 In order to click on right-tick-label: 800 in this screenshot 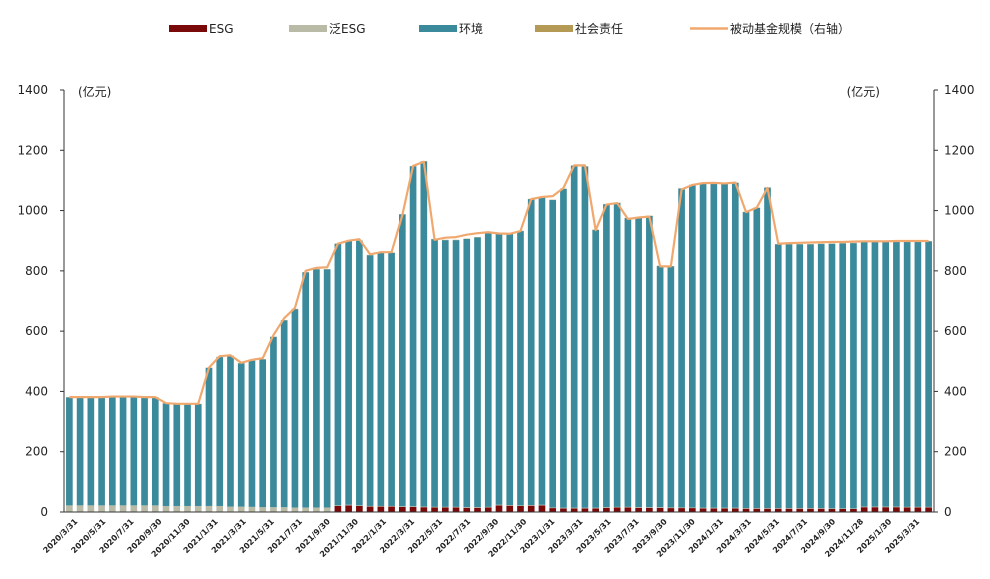, I will do `click(955, 271)`.